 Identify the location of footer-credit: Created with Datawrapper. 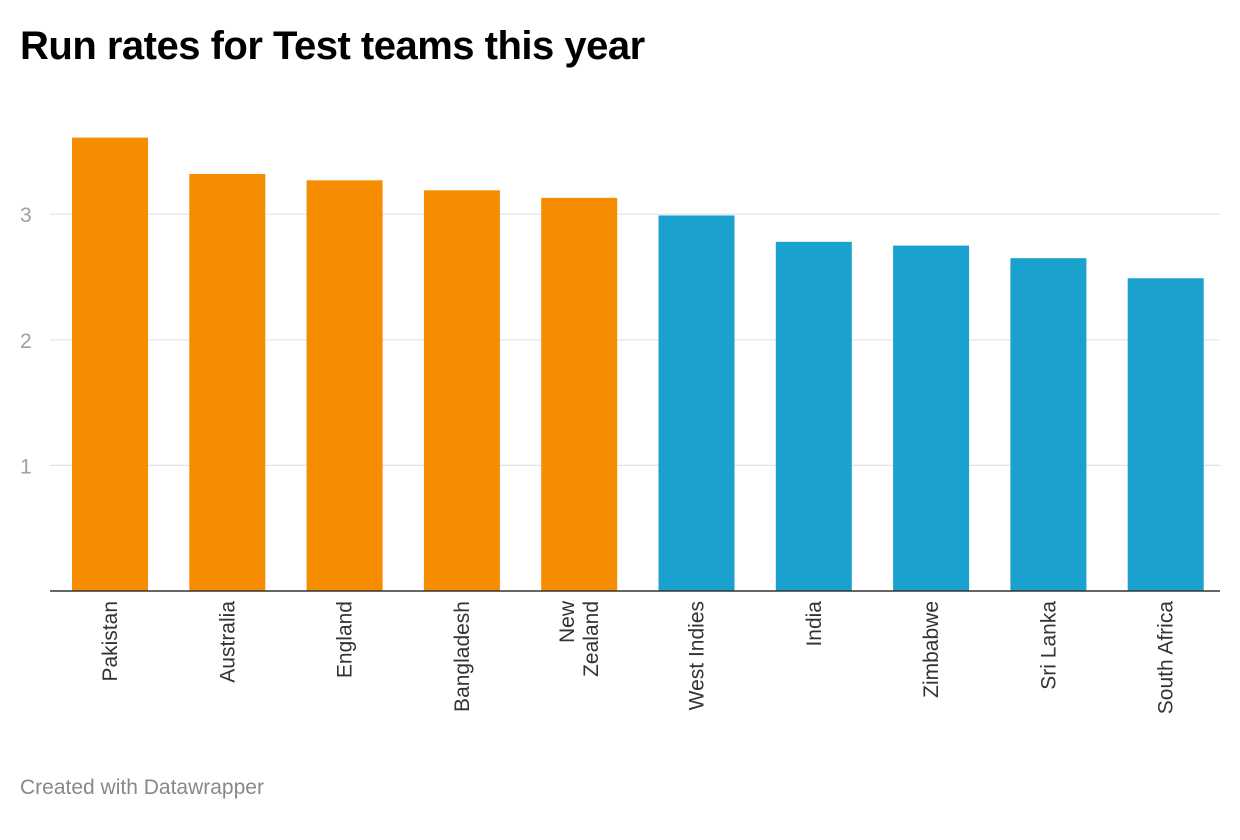
(142, 787).